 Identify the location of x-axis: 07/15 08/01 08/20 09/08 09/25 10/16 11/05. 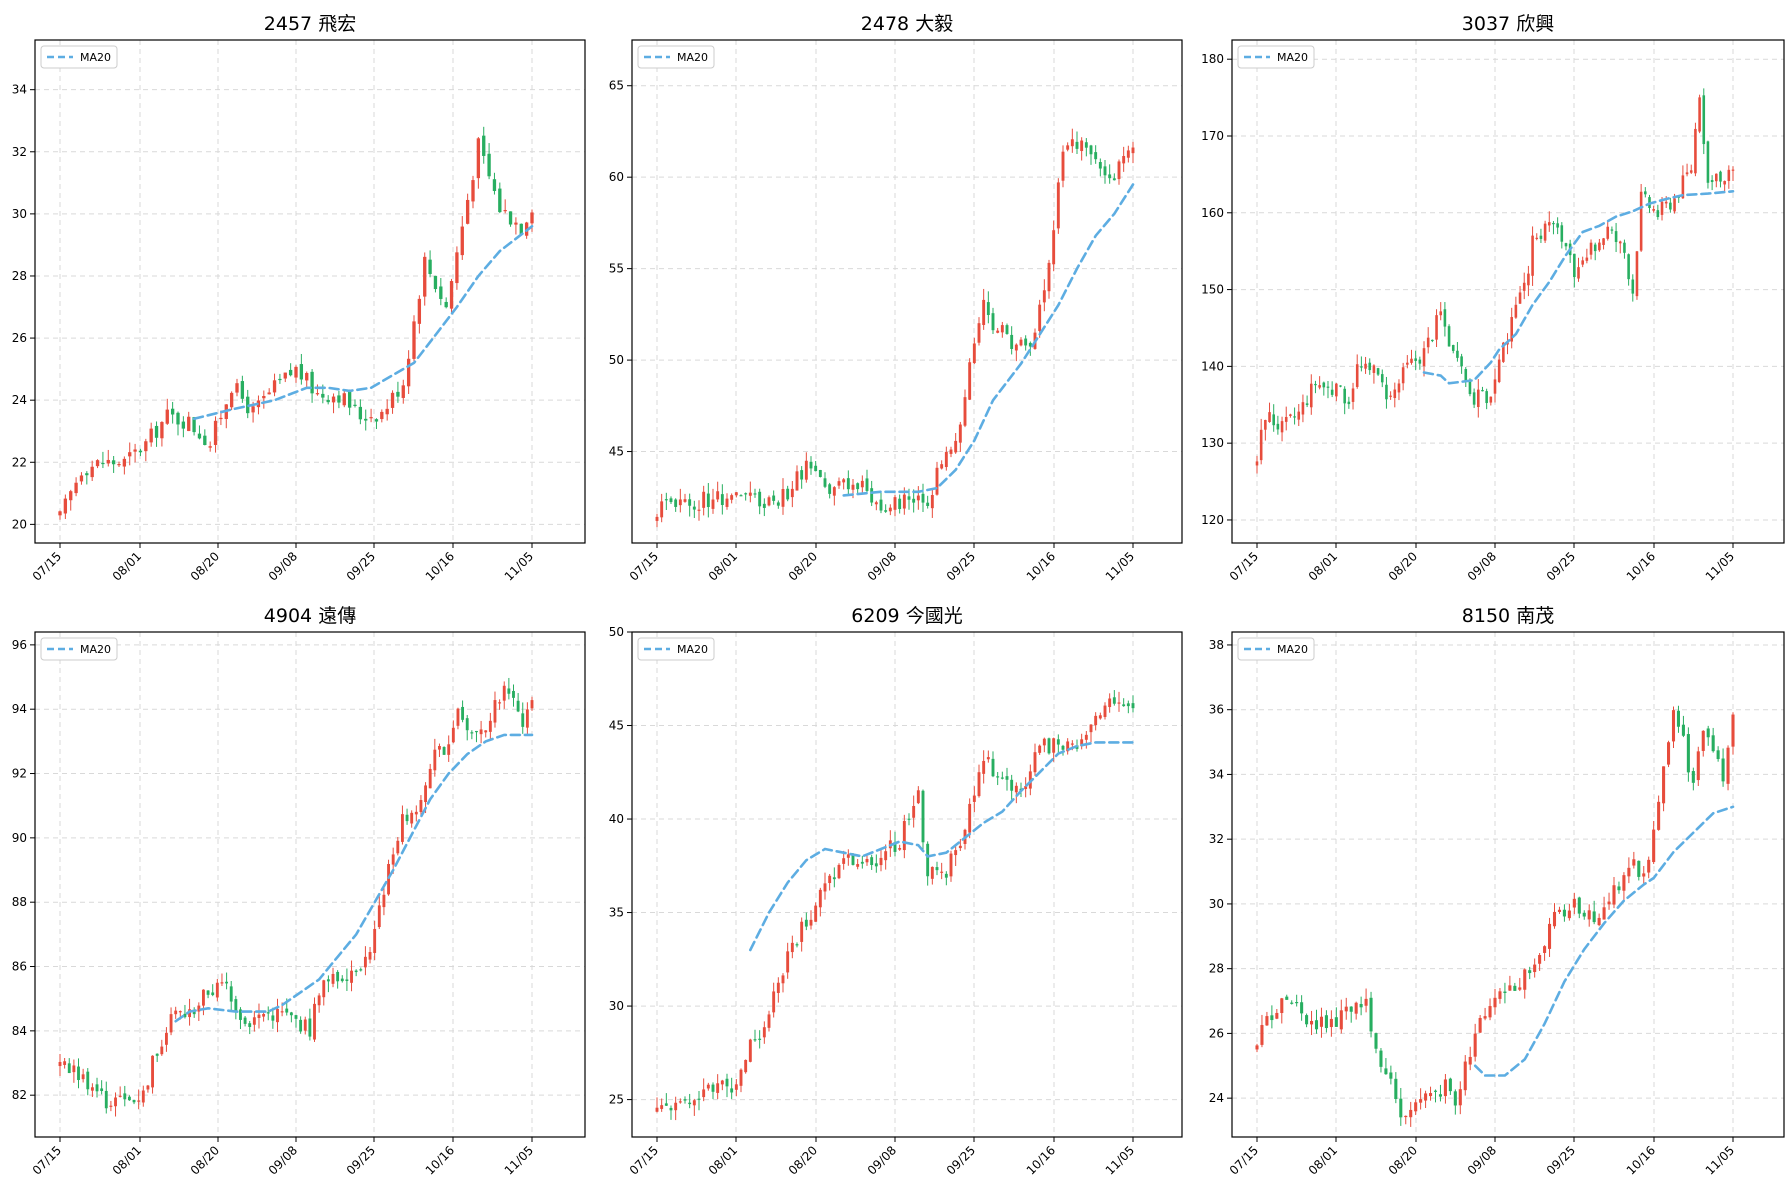
(1482, 563).